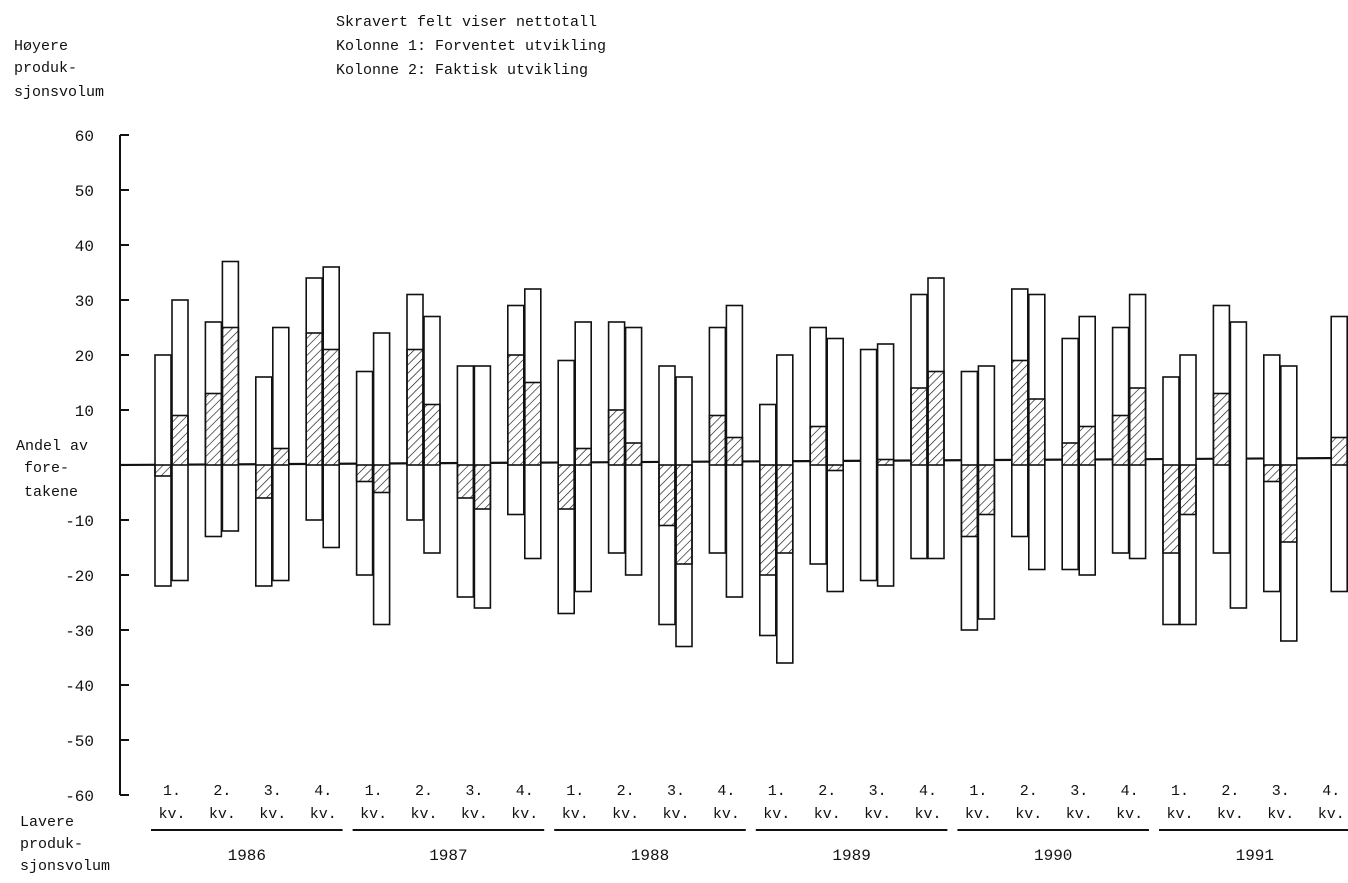 Image resolution: width=1348 pixels, height=883 pixels. What do you see at coordinates (1120, 440) in the screenshot?
I see `quarter-20-expected-column` at bounding box center [1120, 440].